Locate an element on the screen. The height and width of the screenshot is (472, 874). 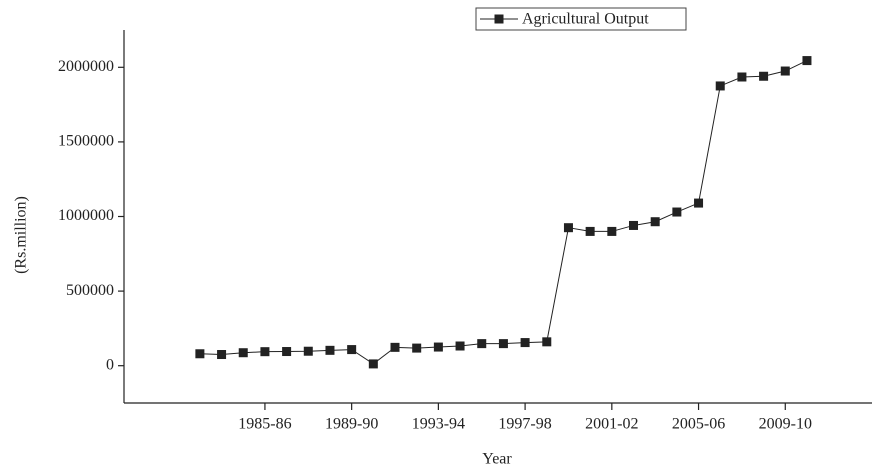
y-axis-label: (Rs.million) is located at coordinates (21, 235).